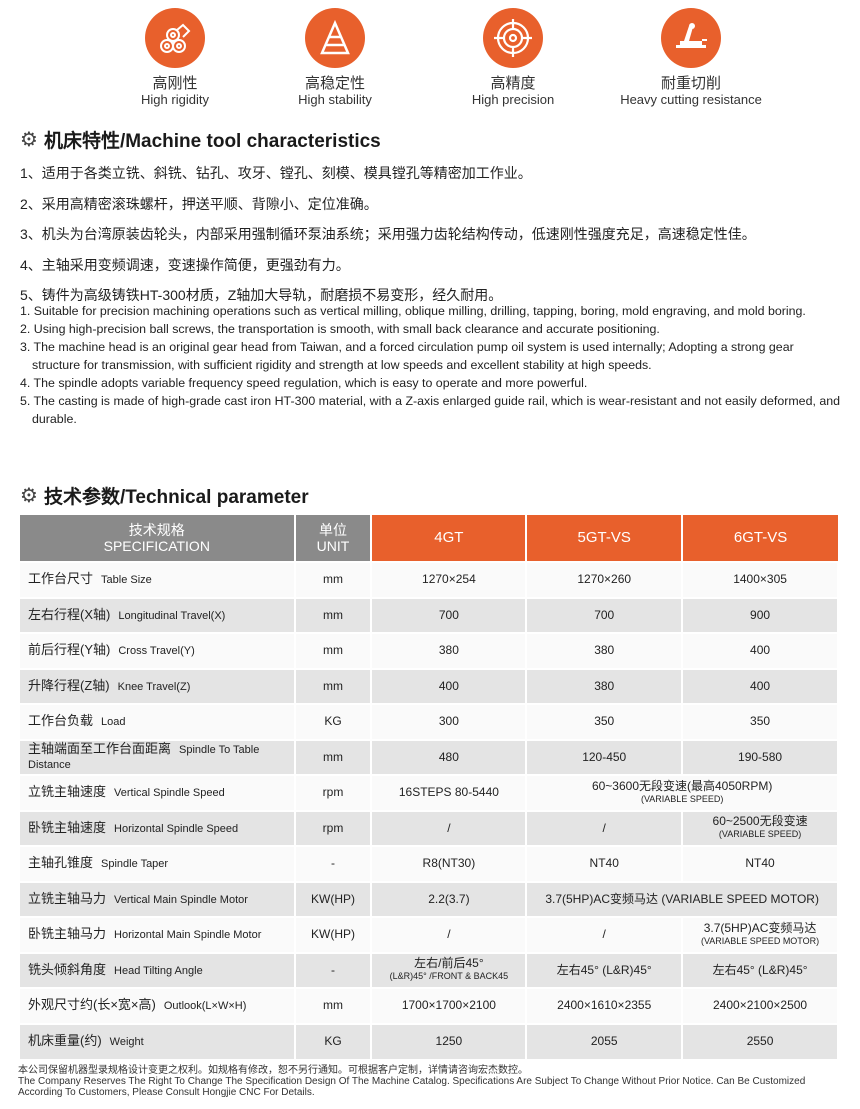 The height and width of the screenshot is (1109, 860). I want to click on param-name: 卧铣主轴马力 Horizontal Main Spindle Motor, so click(158, 934).